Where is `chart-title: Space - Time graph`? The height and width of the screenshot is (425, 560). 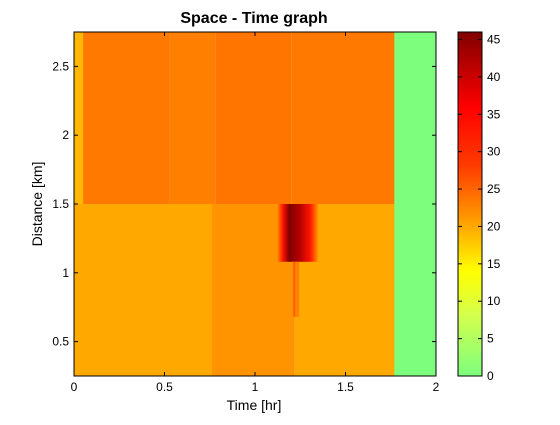
chart-title: Space - Time graph is located at coordinates (253, 18).